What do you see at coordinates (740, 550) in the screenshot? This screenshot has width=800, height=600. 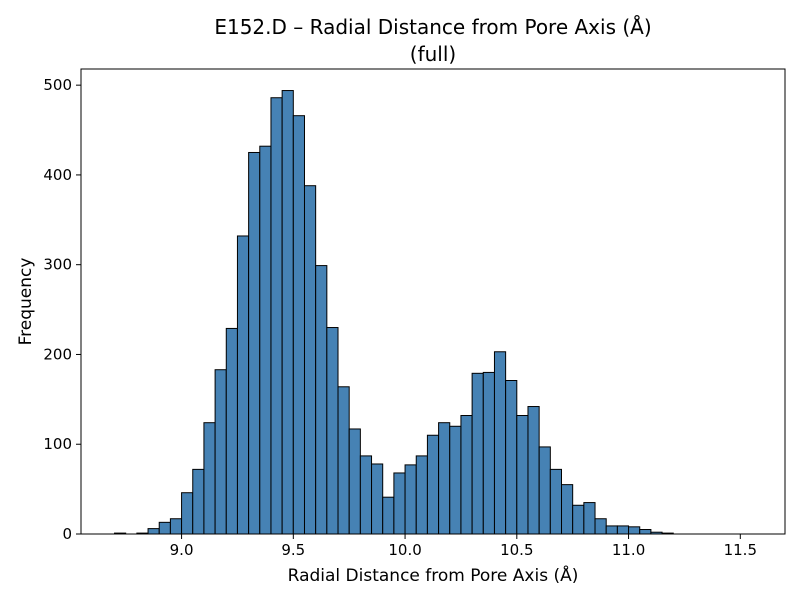 I see `x-tick-label: 11.5` at bounding box center [740, 550].